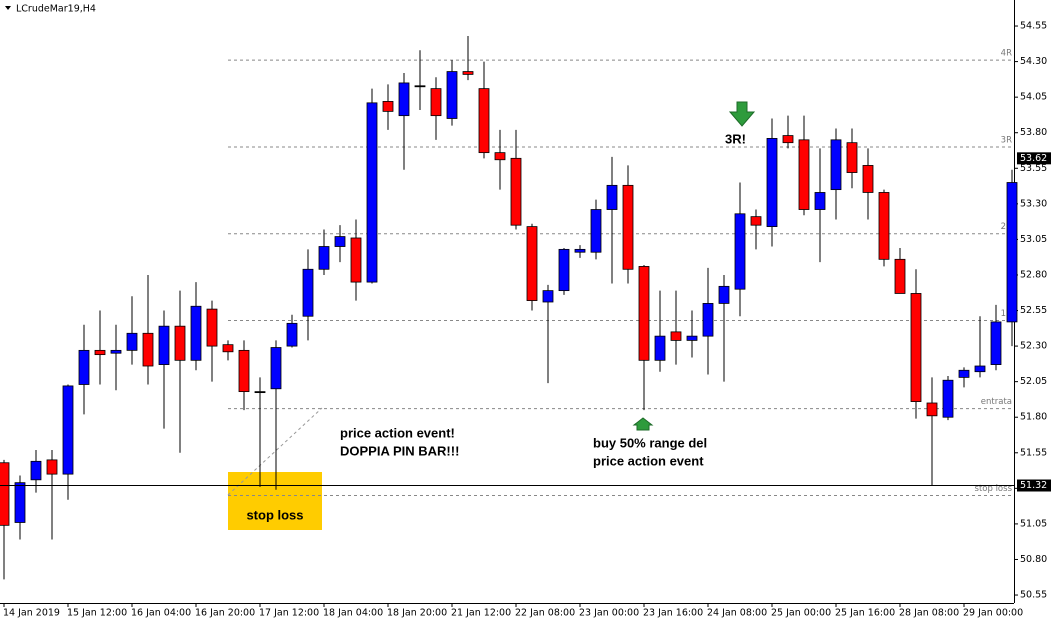 This screenshot has height=624, width=1056. What do you see at coordinates (801, 613) in the screenshot?
I see `x-tick-label: 25 Jan 00:00` at bounding box center [801, 613].